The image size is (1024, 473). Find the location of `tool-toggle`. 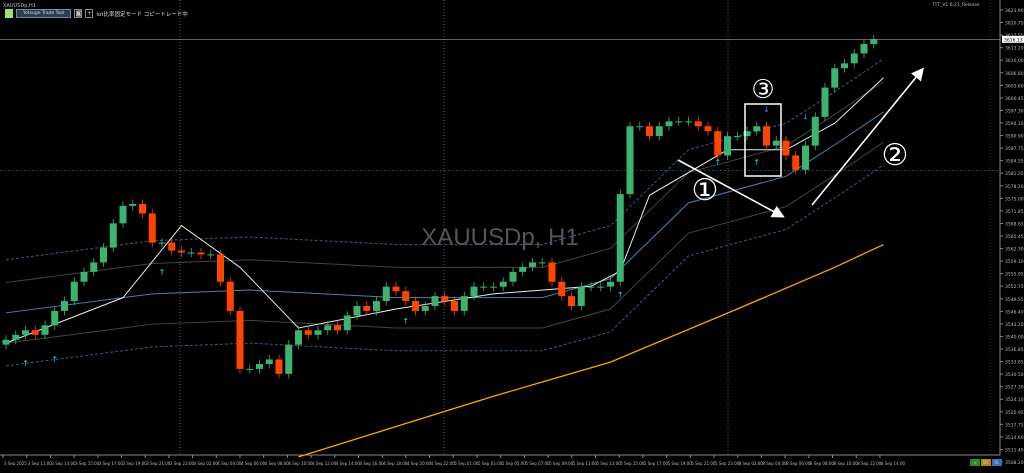

tool-toggle is located at coordinates (9, 13).